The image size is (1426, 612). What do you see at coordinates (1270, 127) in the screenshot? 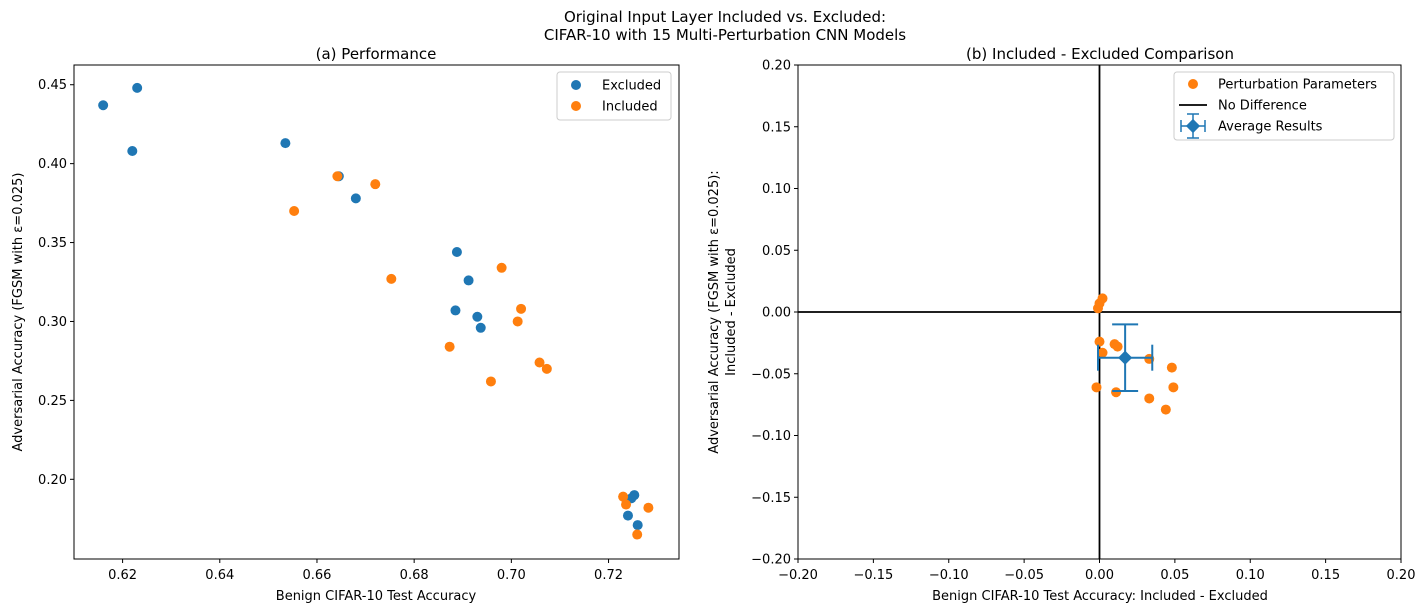
I see `legend-label-average-results: Average Results` at bounding box center [1270, 127].